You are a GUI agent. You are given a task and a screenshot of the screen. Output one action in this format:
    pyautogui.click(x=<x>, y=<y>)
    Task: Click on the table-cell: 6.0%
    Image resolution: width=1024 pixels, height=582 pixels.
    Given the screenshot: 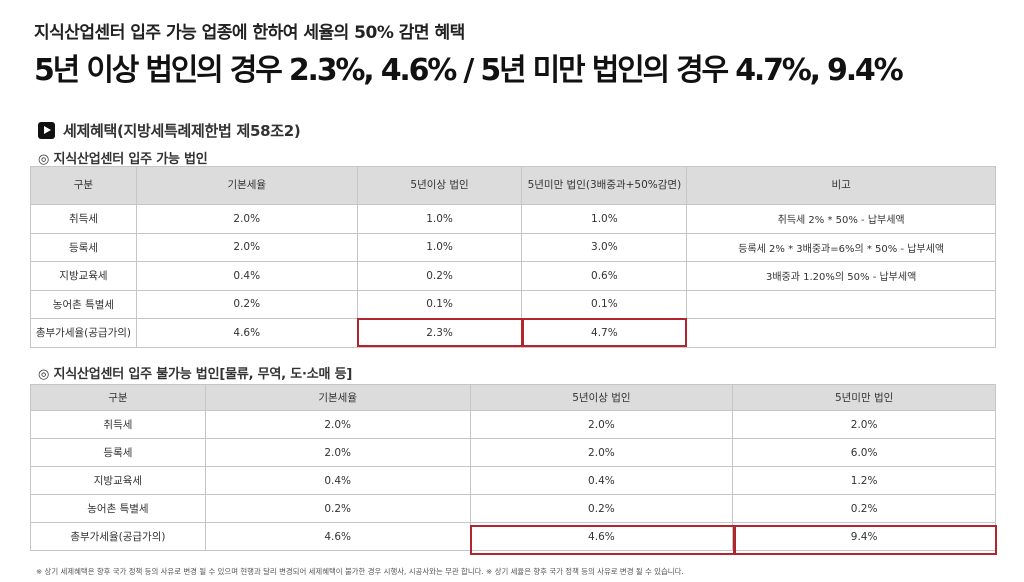 What is the action you would take?
    pyautogui.click(x=864, y=452)
    